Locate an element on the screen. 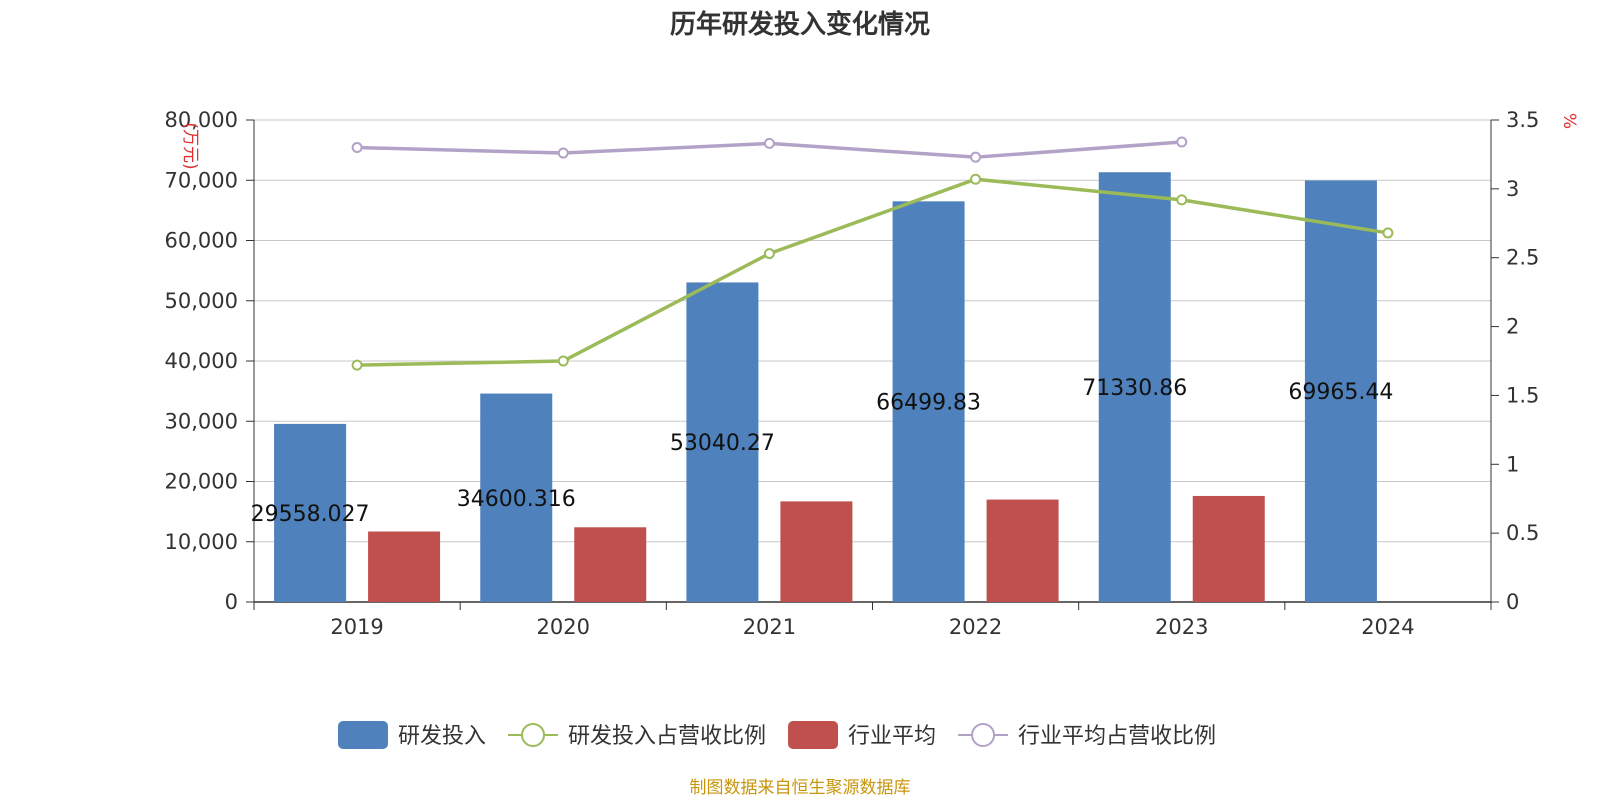 Image resolution: width=1600 pixels, height=800 pixels. right-tick-label: 1.5 is located at coordinates (1522, 395).